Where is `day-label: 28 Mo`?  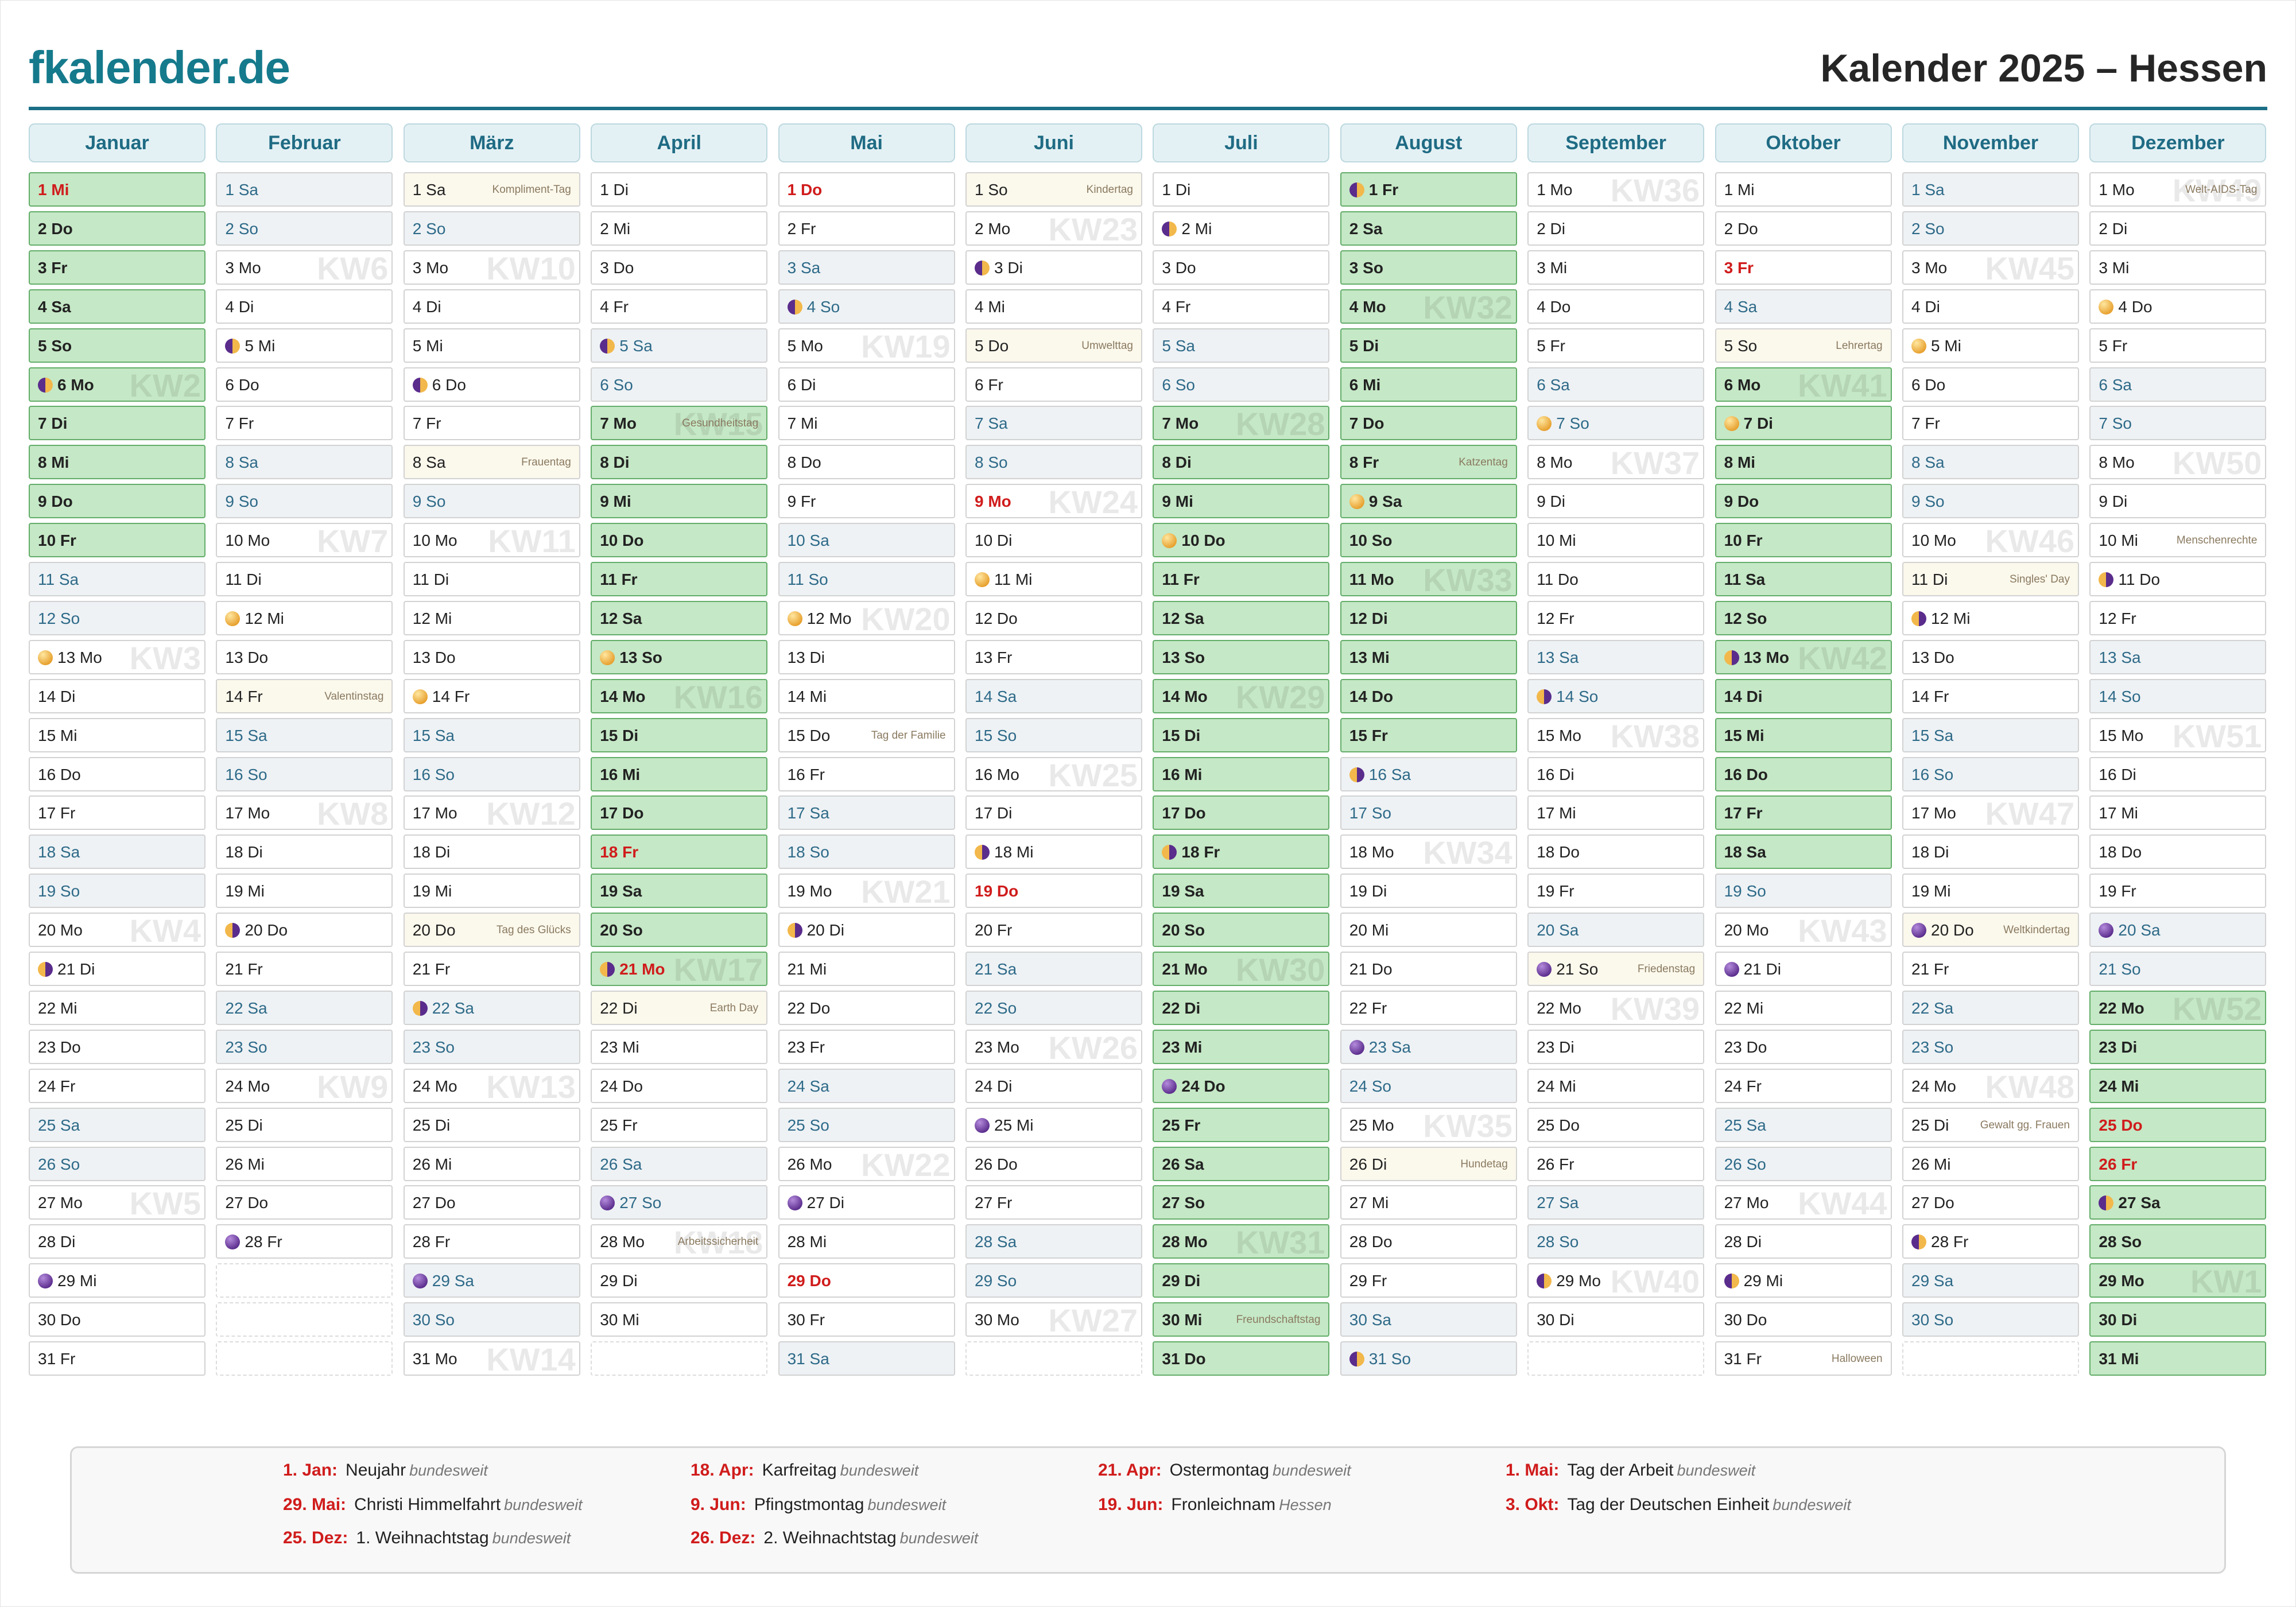 day-label: 28 Mo is located at coordinates (622, 1242).